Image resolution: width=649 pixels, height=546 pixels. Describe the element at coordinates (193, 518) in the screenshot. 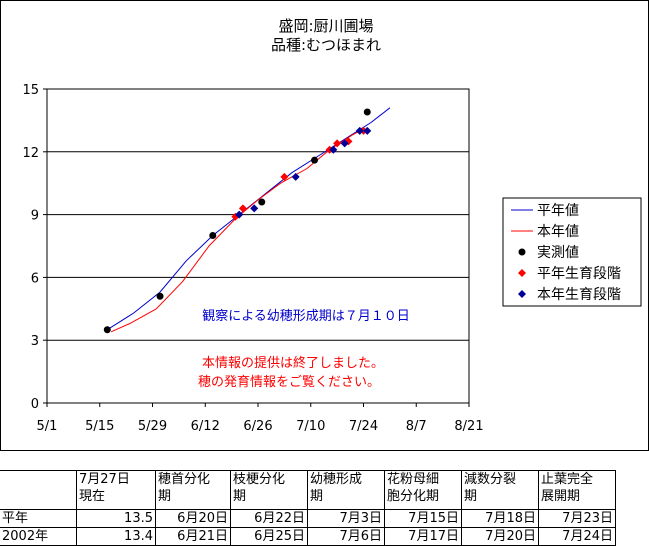

I see `table-cell: 6月20日` at that location.